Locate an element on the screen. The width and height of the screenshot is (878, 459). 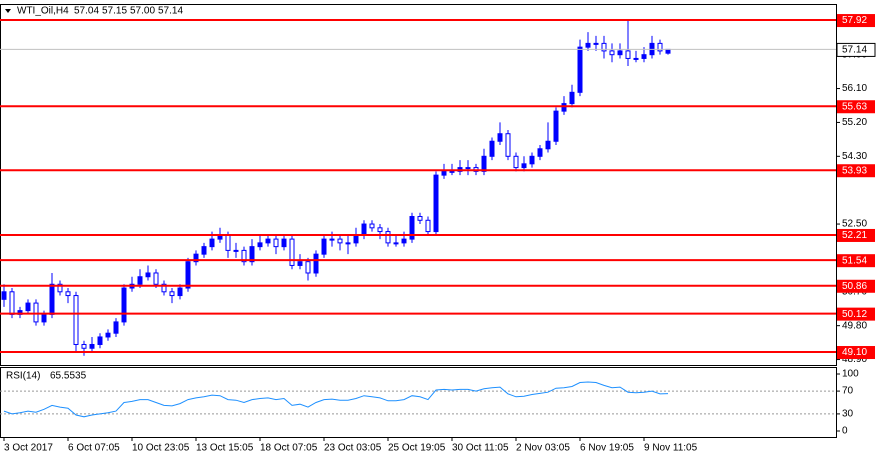
menu-triangle is located at coordinates (8, 11).